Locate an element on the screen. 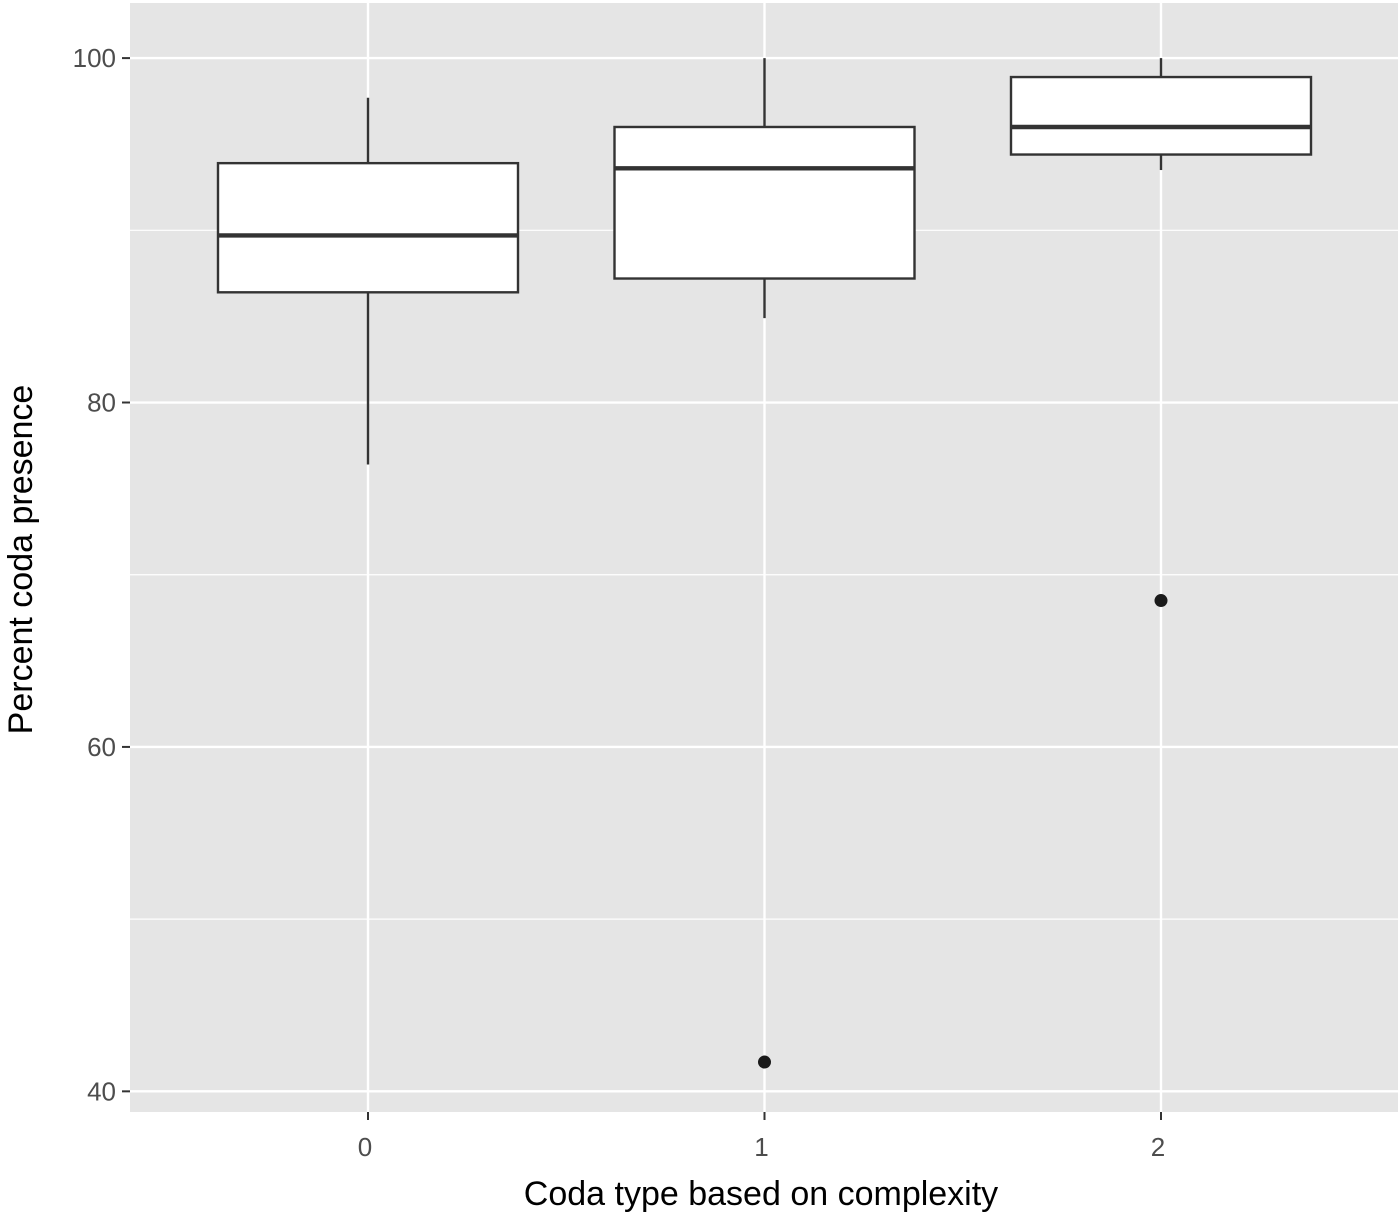  y-tick-label: 60 is located at coordinates (101, 747).